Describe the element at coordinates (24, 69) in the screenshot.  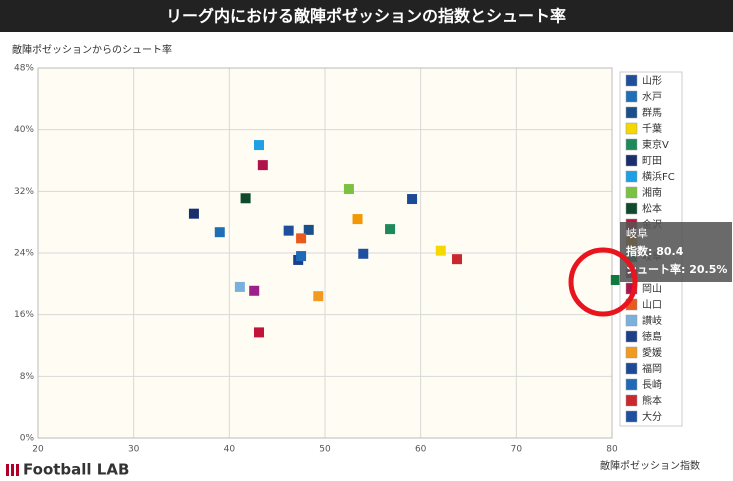
I see `y-tick-label: 48%` at that location.